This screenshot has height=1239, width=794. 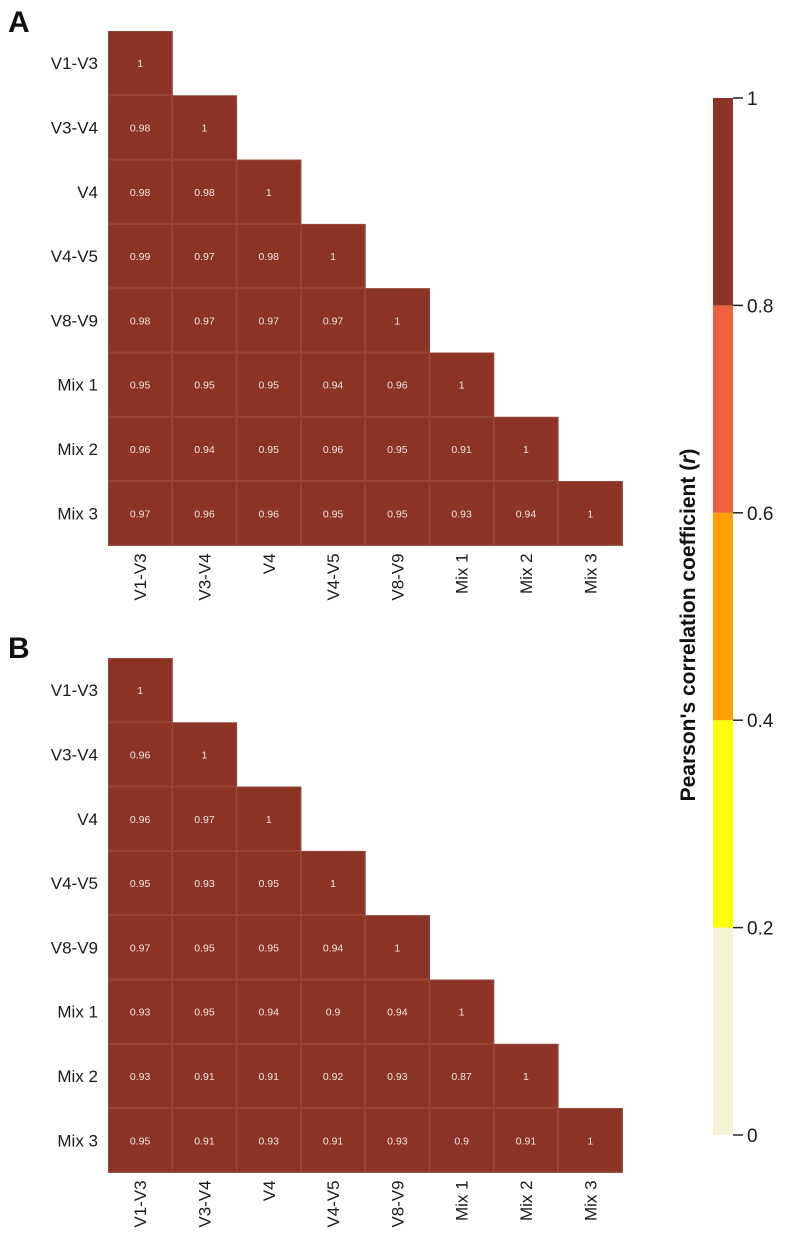 What do you see at coordinates (688, 452) in the screenshot?
I see `colorbar-title-end: )` at bounding box center [688, 452].